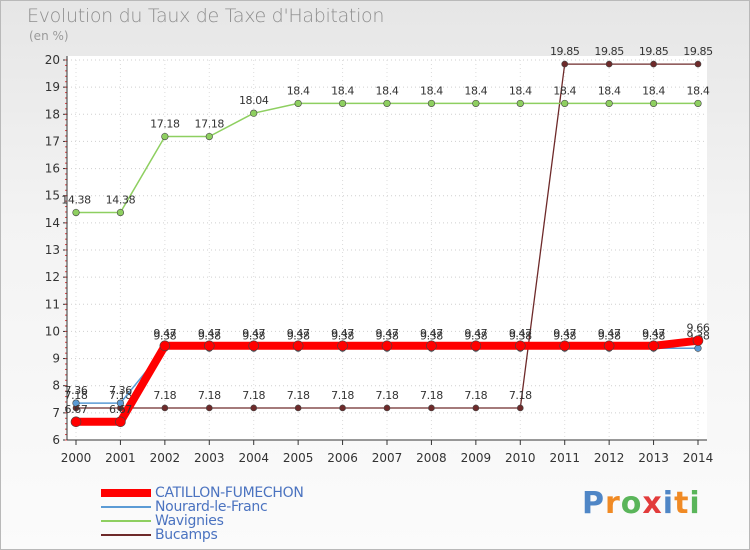 The height and width of the screenshot is (550, 750). I want to click on y-tick-label: 11, so click(52, 304).